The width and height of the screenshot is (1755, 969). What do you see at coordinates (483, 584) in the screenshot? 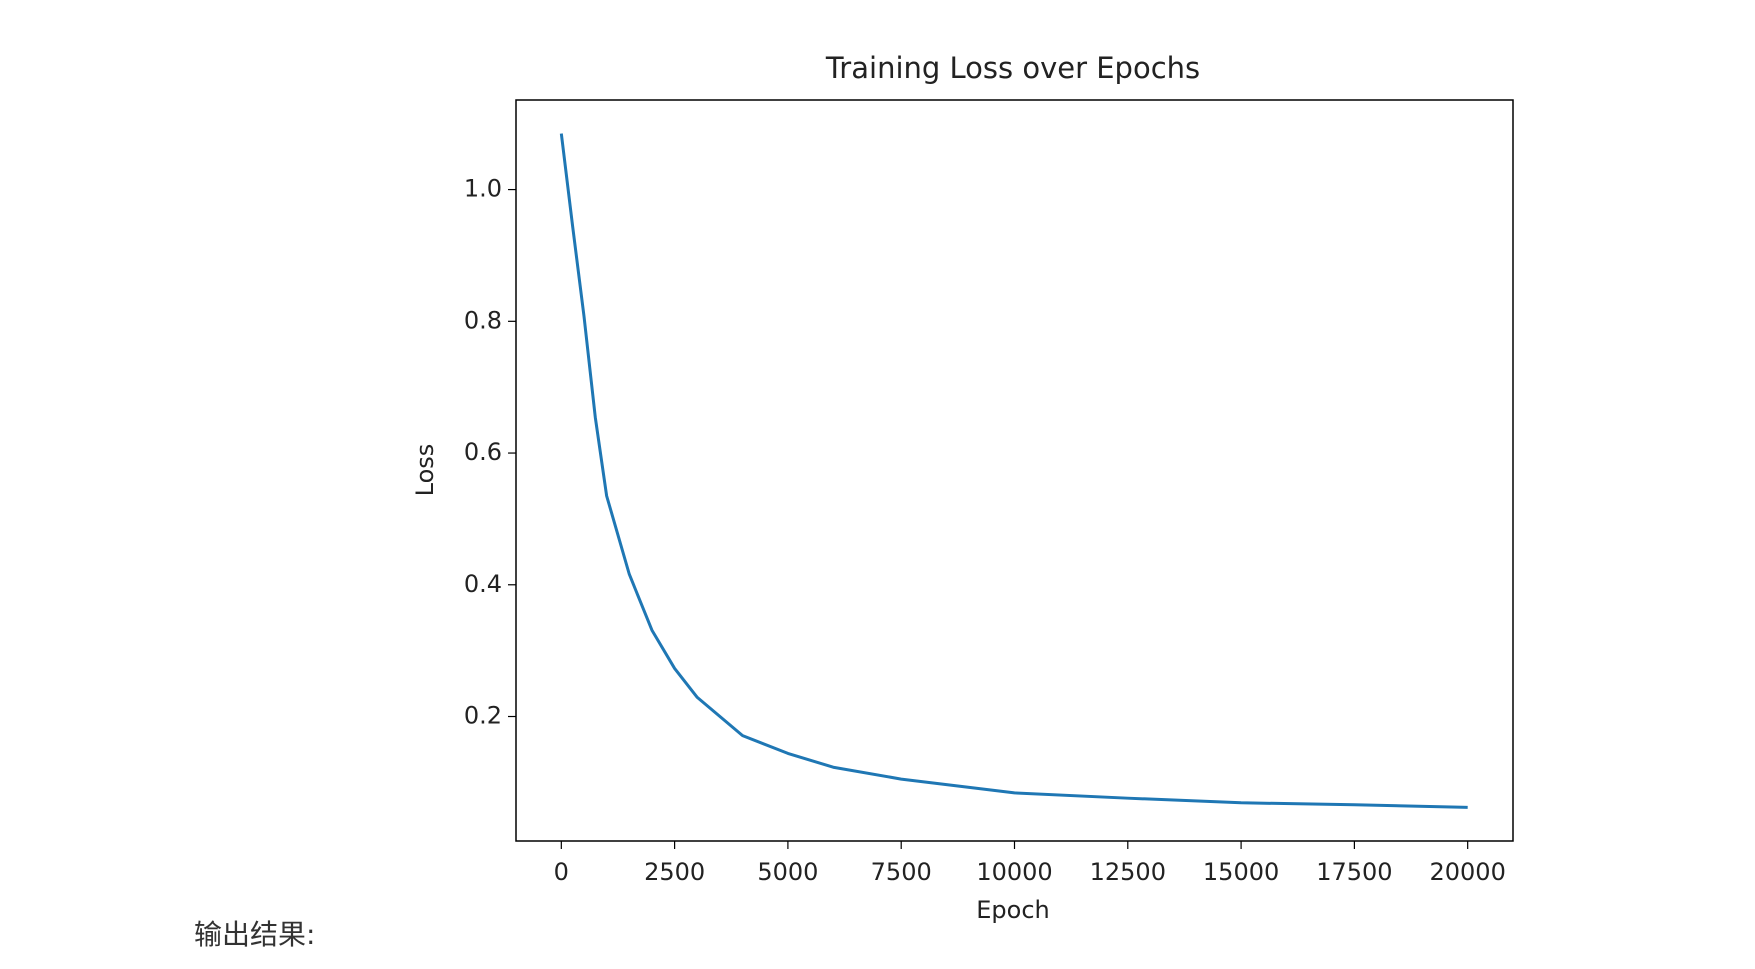
I see `y-tick-label: 0.4` at bounding box center [483, 584].